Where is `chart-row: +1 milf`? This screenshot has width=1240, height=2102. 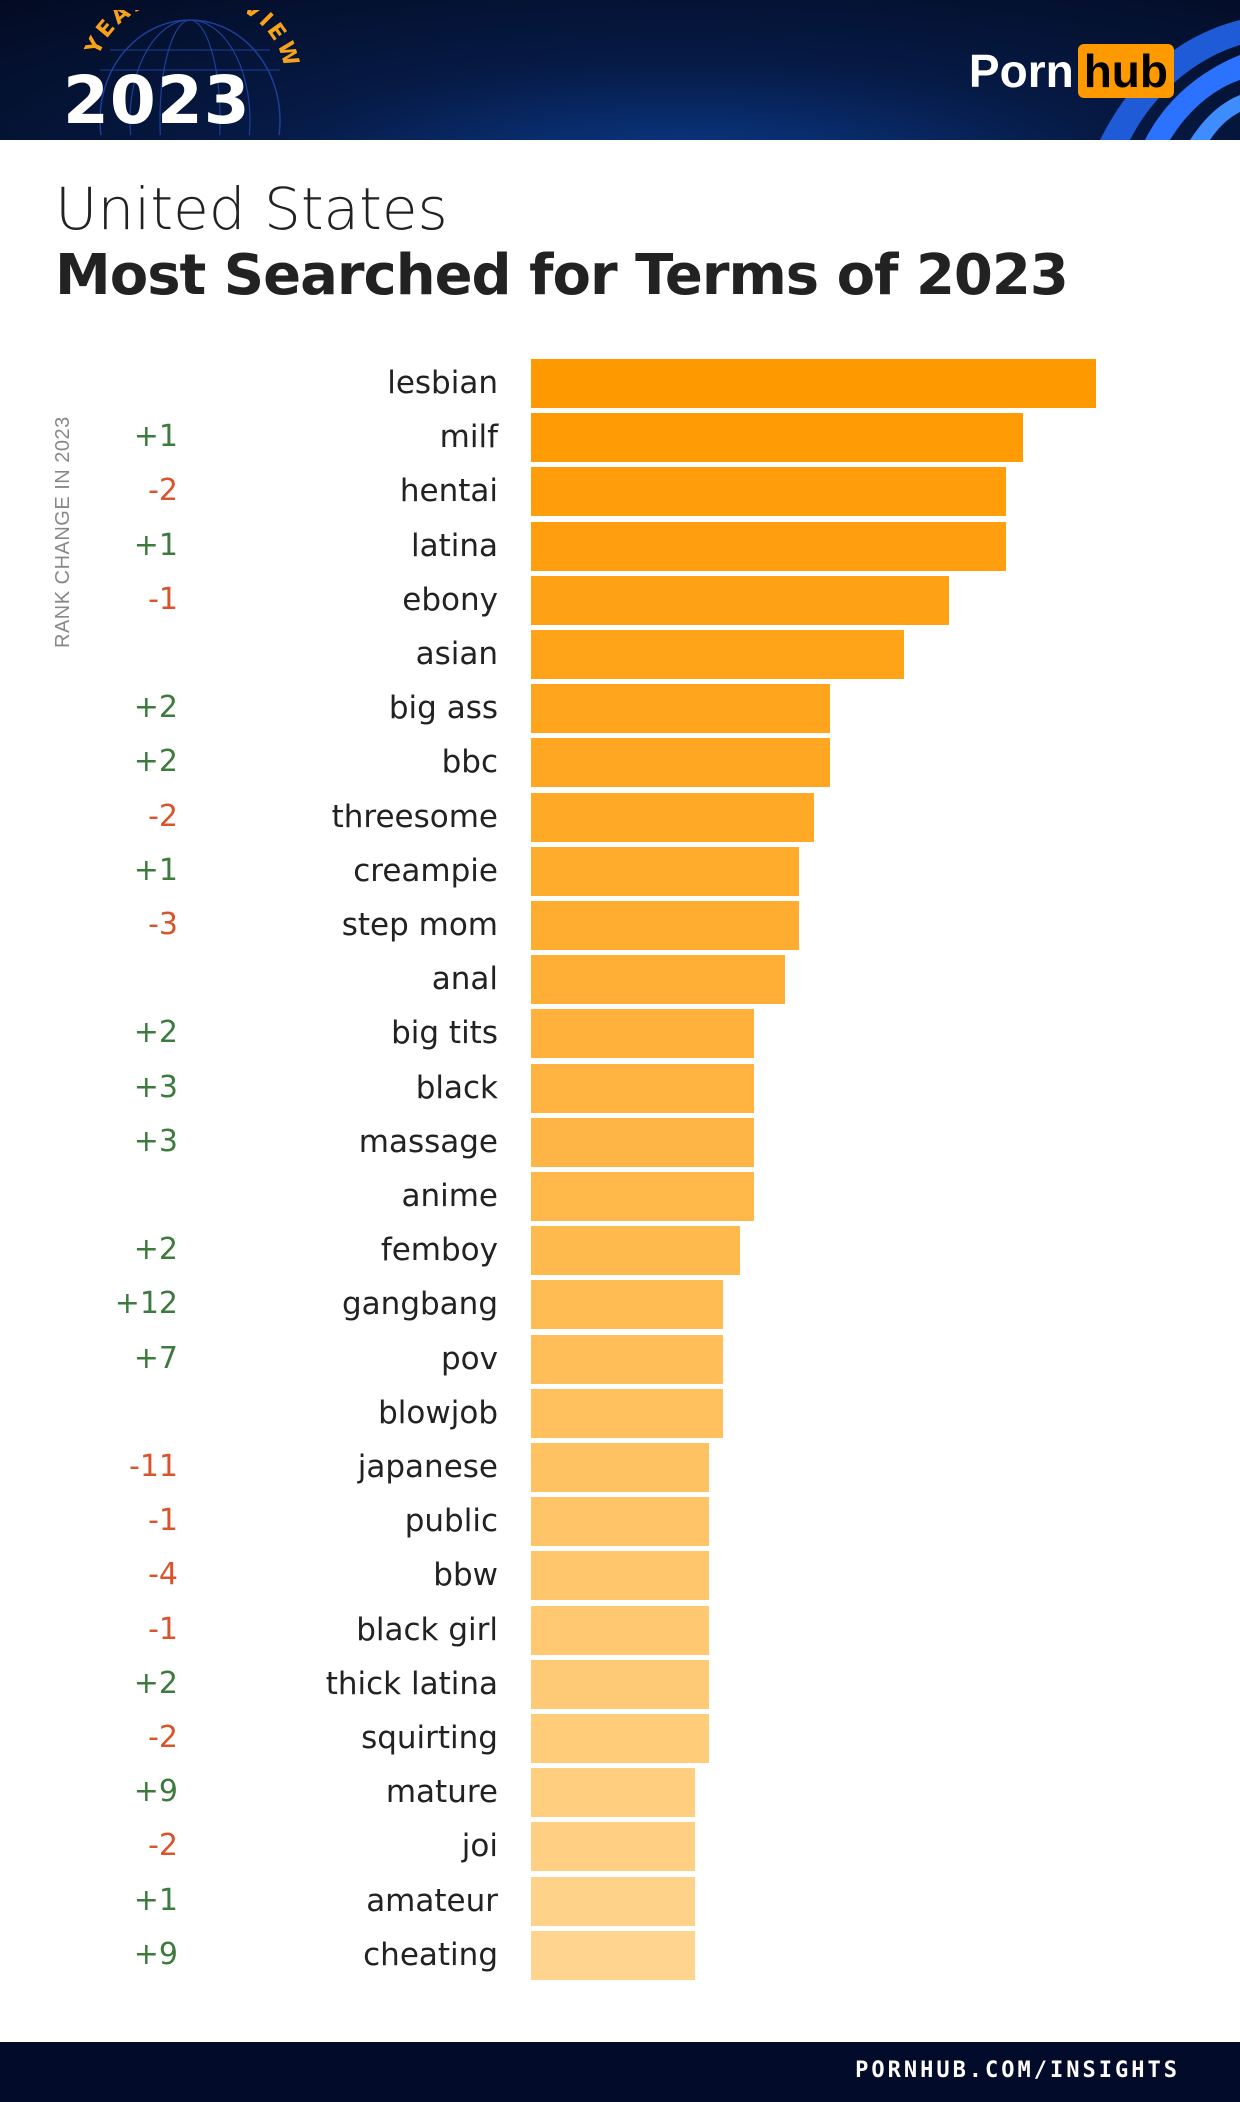 chart-row: +1 milf is located at coordinates (620, 438).